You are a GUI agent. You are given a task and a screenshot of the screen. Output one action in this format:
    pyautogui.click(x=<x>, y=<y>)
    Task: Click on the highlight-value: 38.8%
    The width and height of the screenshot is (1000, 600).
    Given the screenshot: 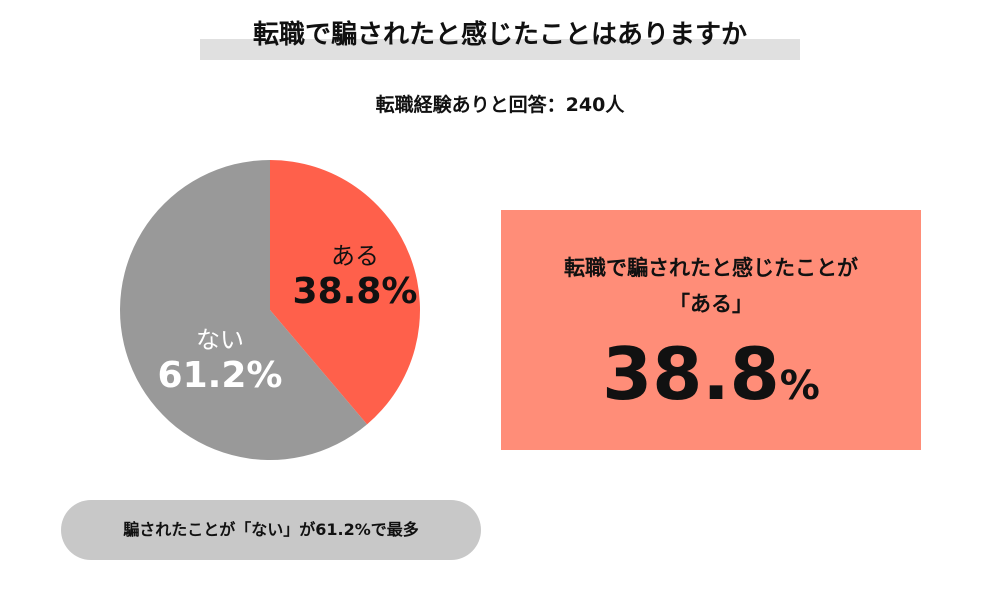 What is the action you would take?
    pyautogui.click(x=711, y=374)
    